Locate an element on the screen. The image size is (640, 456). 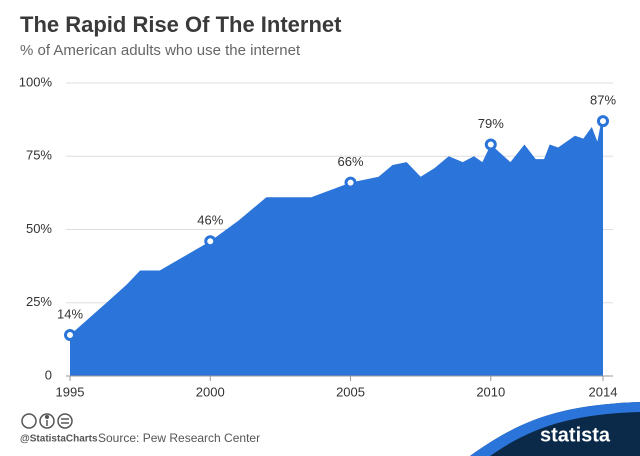
brand-logo: statista is located at coordinates (575, 435).